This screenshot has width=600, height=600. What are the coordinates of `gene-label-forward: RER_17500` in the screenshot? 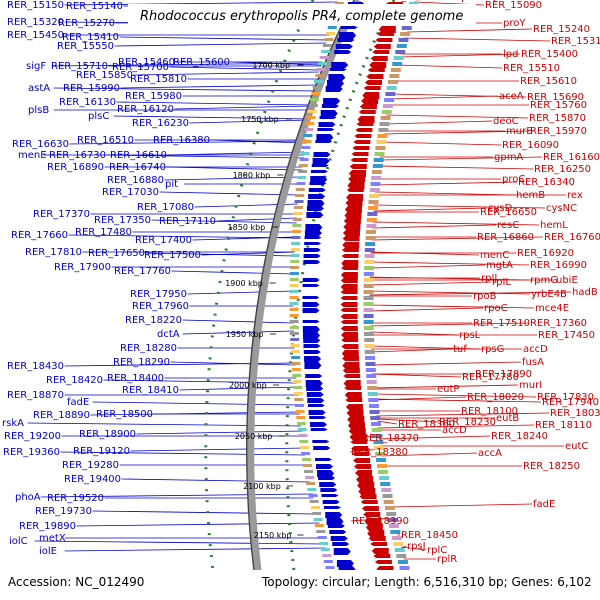 It's located at (172, 255).